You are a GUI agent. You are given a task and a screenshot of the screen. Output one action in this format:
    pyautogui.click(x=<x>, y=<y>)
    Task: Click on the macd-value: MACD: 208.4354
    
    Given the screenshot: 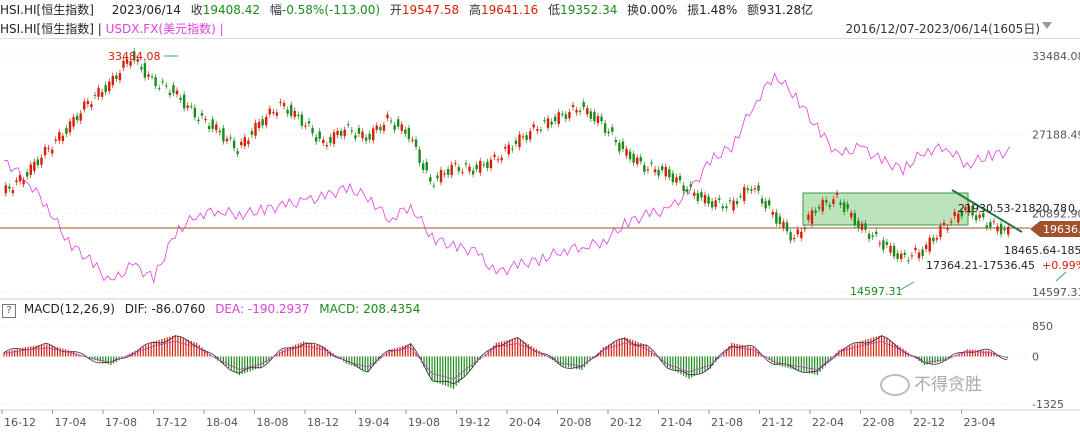 What is the action you would take?
    pyautogui.click(x=370, y=309)
    